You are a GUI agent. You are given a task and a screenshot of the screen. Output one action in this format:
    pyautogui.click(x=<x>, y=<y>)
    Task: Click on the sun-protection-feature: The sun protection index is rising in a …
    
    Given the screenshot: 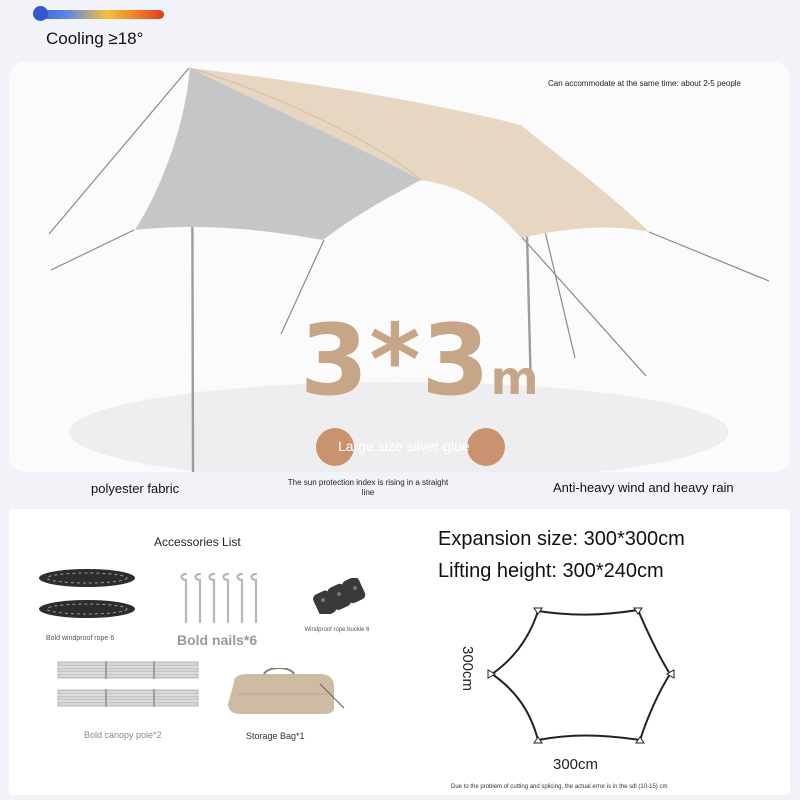 What is the action you would take?
    pyautogui.click(x=368, y=488)
    